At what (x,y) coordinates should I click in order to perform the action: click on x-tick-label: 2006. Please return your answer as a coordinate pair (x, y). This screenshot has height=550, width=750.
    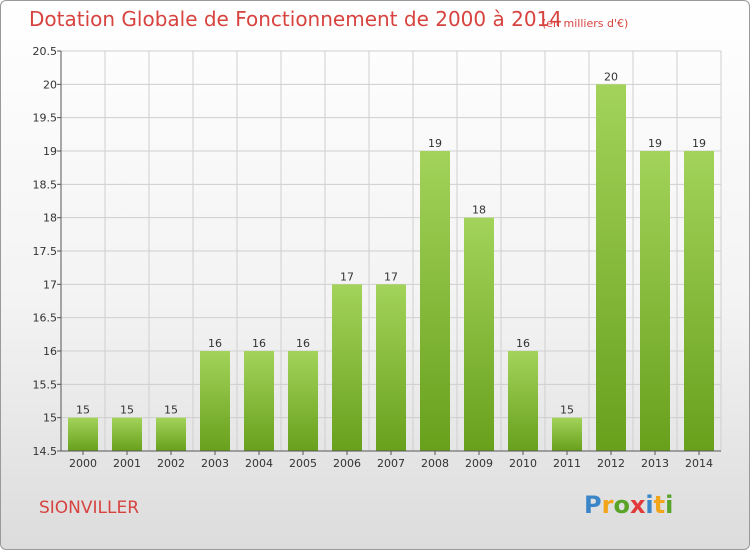
    Looking at the image, I should click on (347, 463).